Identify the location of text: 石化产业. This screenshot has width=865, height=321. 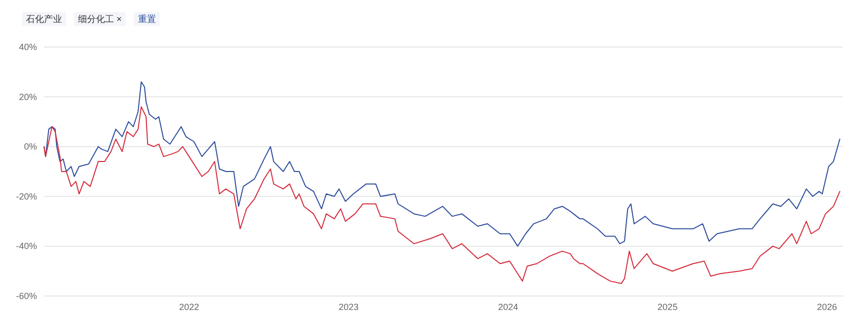
(44, 19).